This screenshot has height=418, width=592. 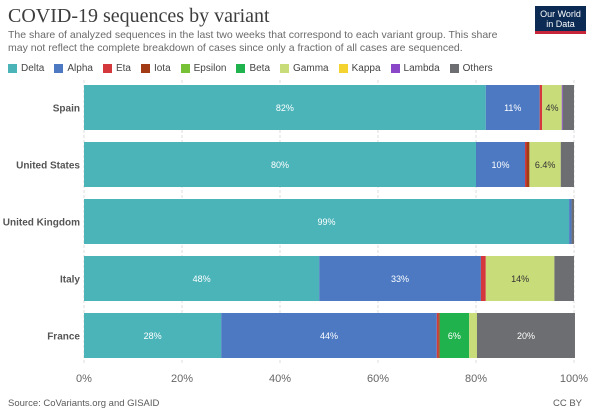 I want to click on data-label-united-states-delta: 80%, so click(x=280, y=165).